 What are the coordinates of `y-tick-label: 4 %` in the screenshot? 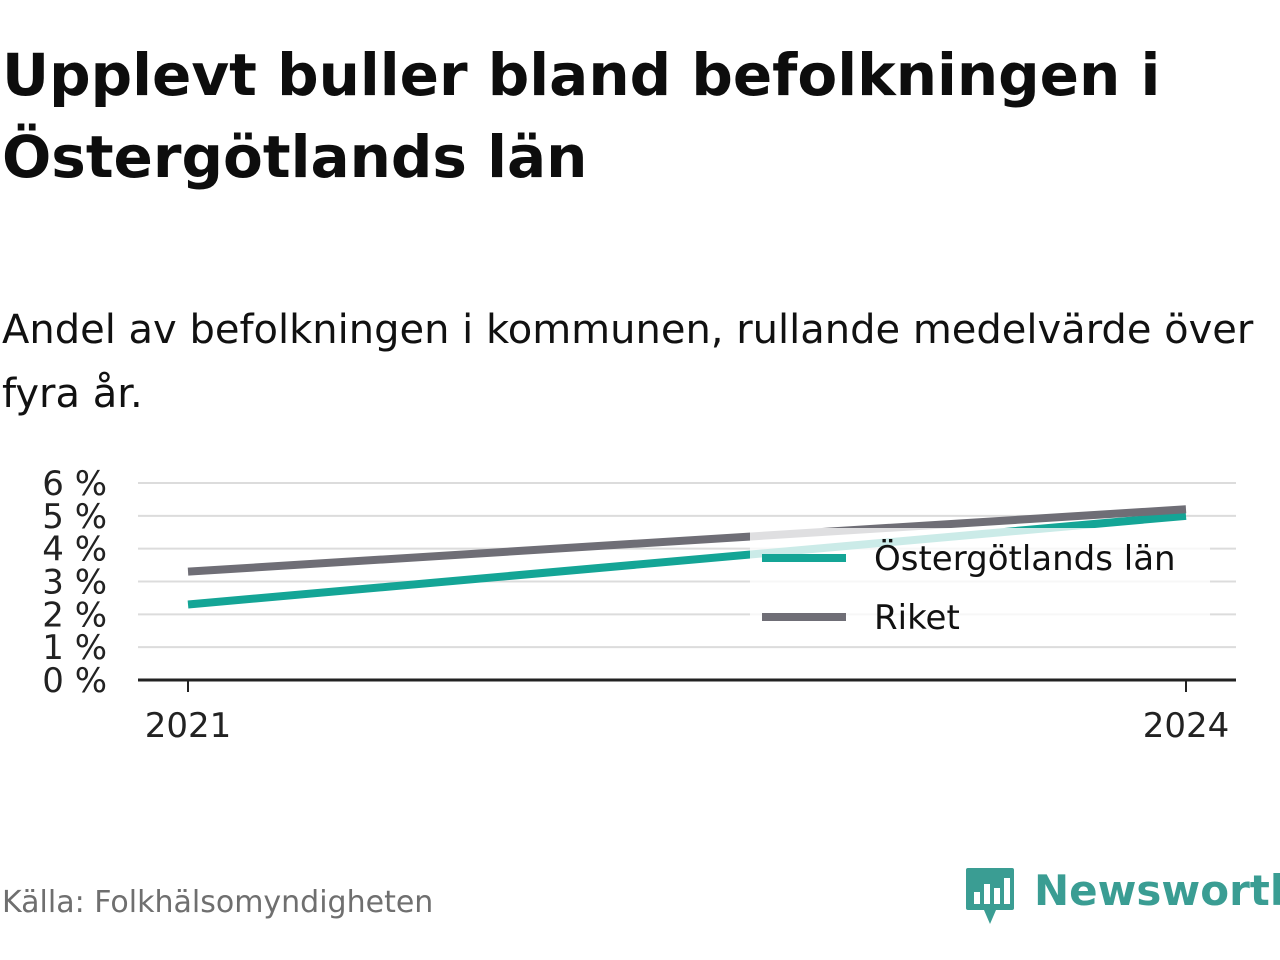 It's located at (74, 550).